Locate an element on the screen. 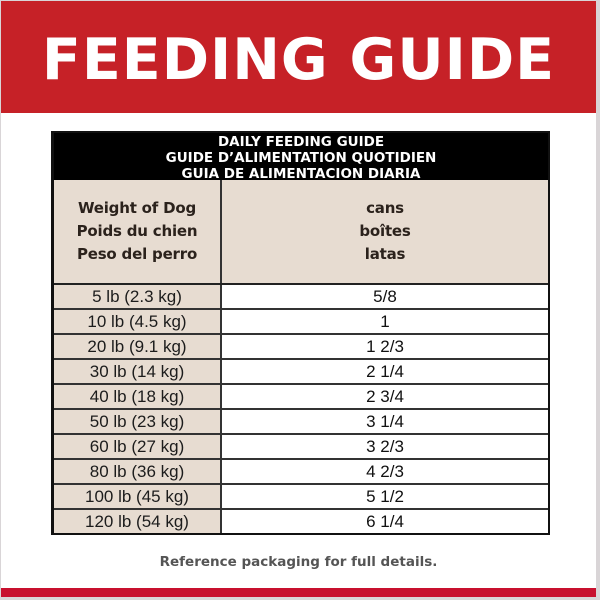 This screenshot has height=600, width=600. cans-cell: 5/8 is located at coordinates (385, 296).